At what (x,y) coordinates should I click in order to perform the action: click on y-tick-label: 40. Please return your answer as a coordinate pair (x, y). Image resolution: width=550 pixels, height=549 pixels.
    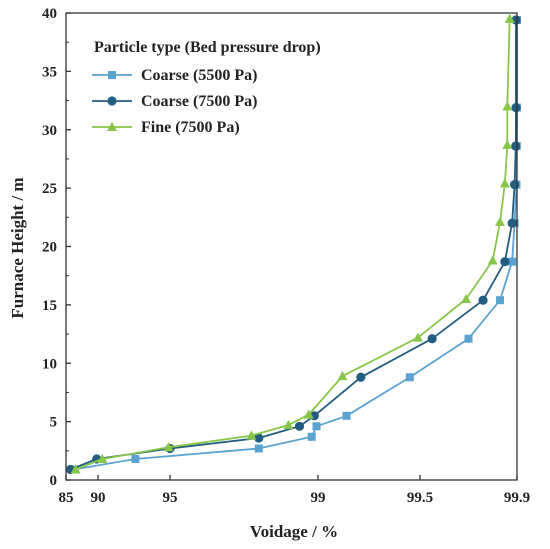
    Looking at the image, I should click on (49, 14).